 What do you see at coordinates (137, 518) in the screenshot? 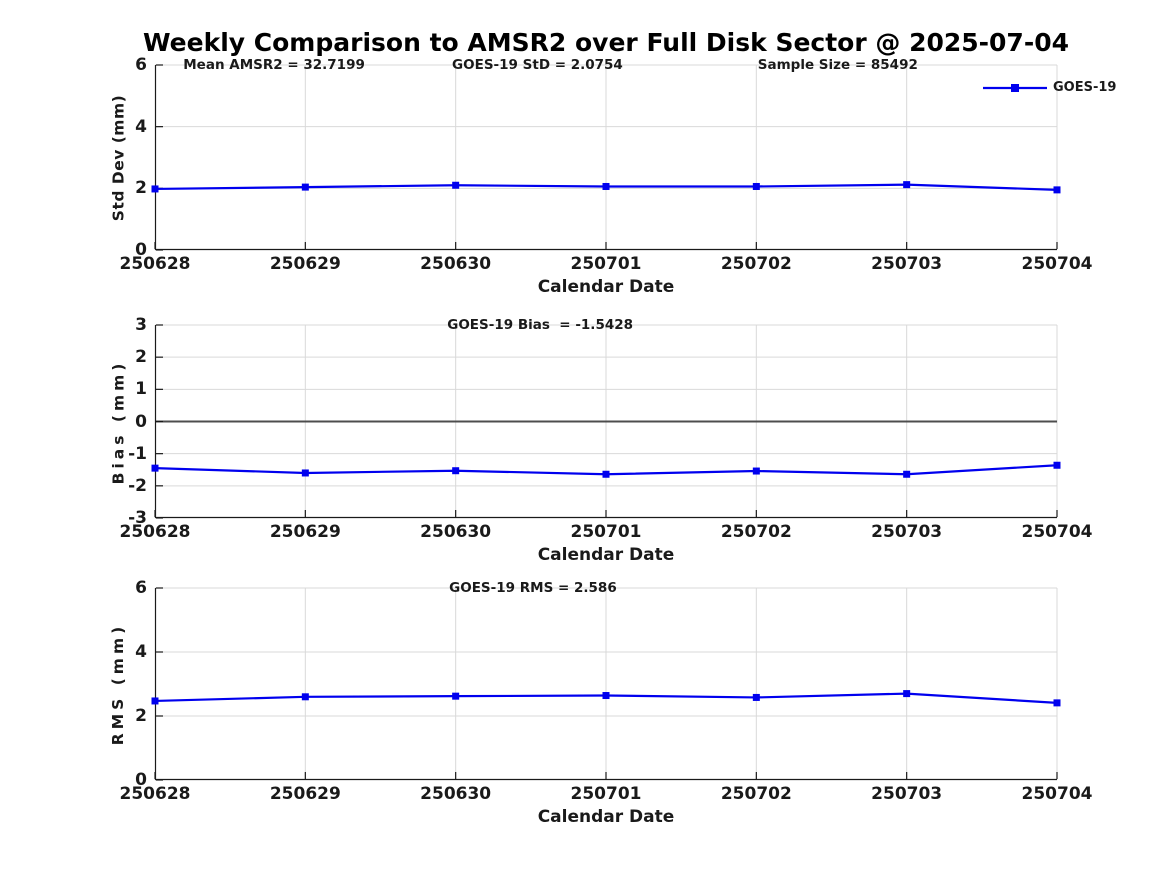
I see `y-tick-label: -3` at bounding box center [137, 518].